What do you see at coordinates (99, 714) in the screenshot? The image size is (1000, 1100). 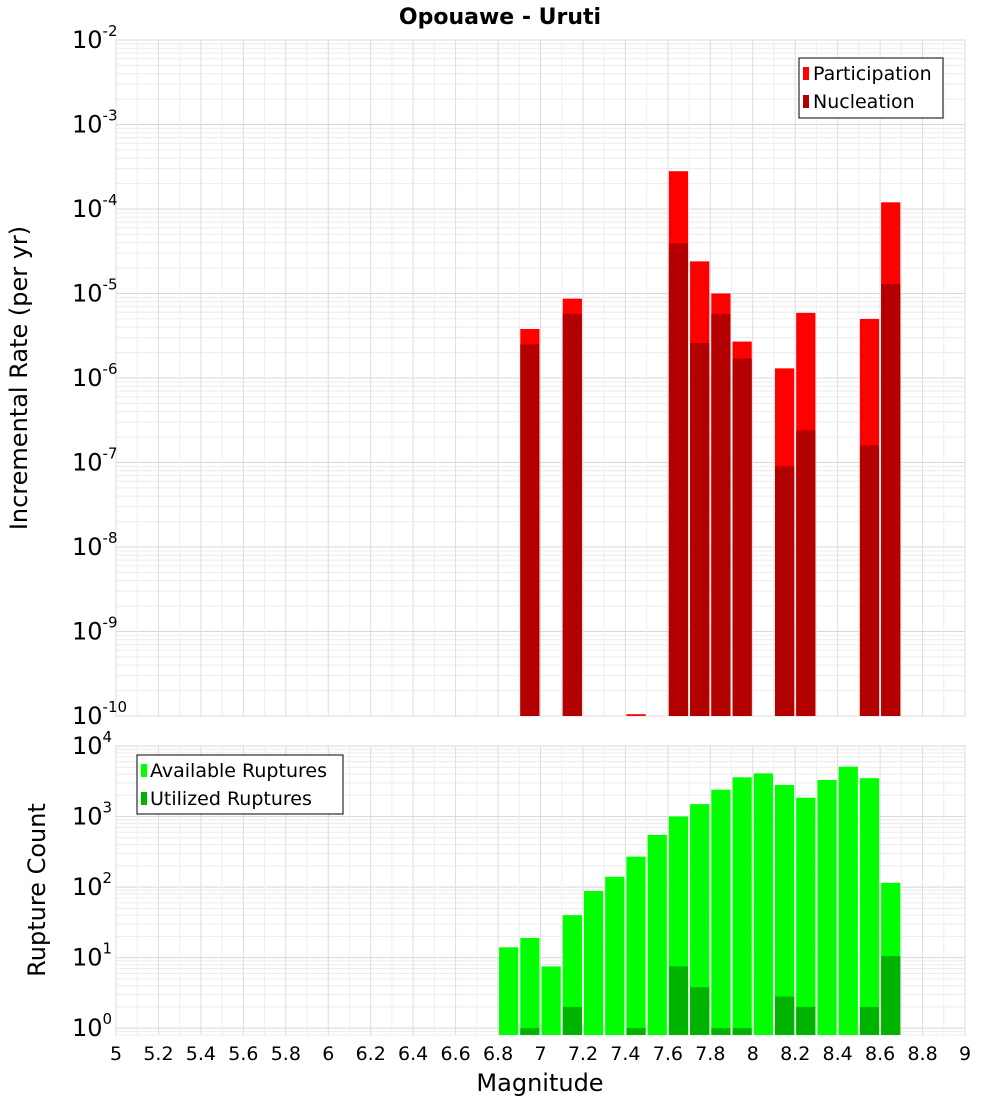 I see `y-tick-label: 10⁻¹⁰` at bounding box center [99, 714].